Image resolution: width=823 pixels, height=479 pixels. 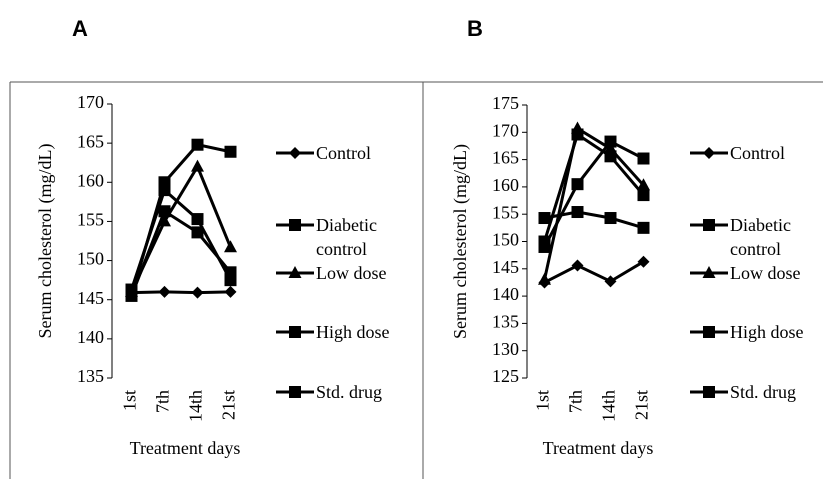 What do you see at coordinates (505, 103) in the screenshot?
I see `y-tick-label: 175` at bounding box center [505, 103].